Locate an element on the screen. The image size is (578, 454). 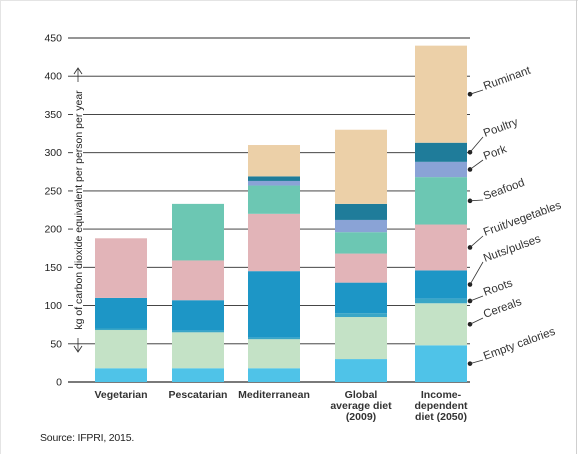
y-axis-label-bg is located at coordinates (78, 210).